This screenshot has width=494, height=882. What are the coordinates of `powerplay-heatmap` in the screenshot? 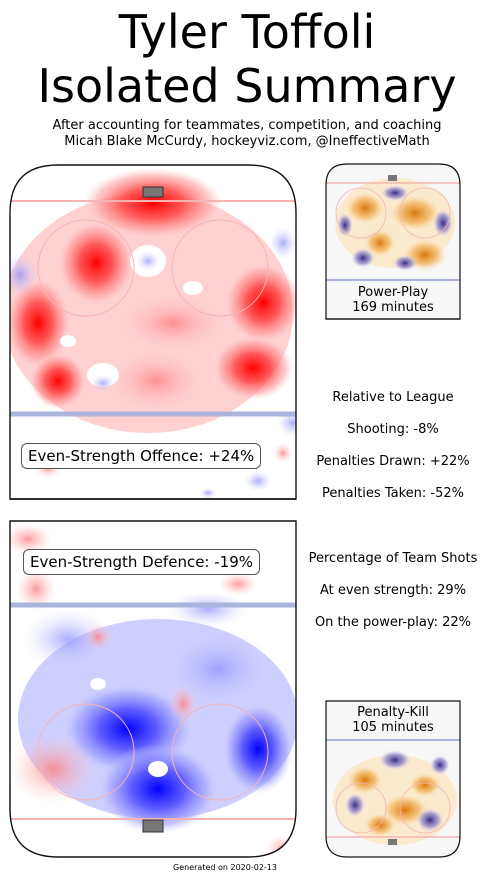 It's located at (393, 241).